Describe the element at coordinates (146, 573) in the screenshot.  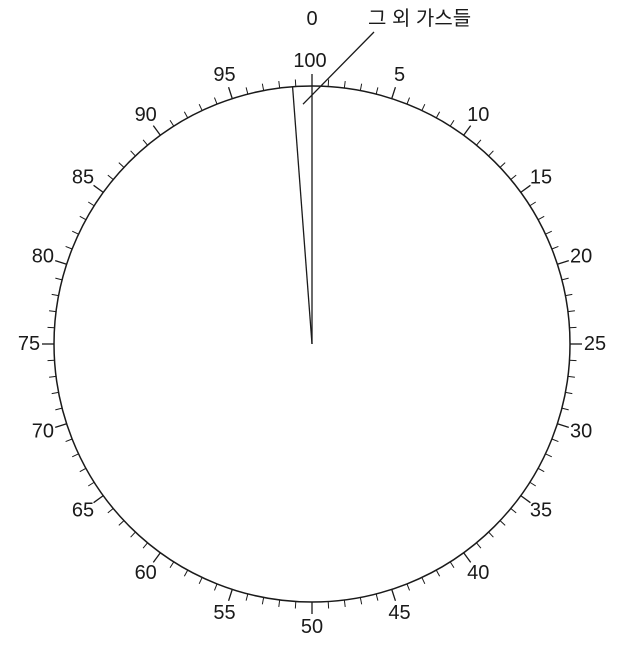
I see `tick-label-60: 60` at that location.